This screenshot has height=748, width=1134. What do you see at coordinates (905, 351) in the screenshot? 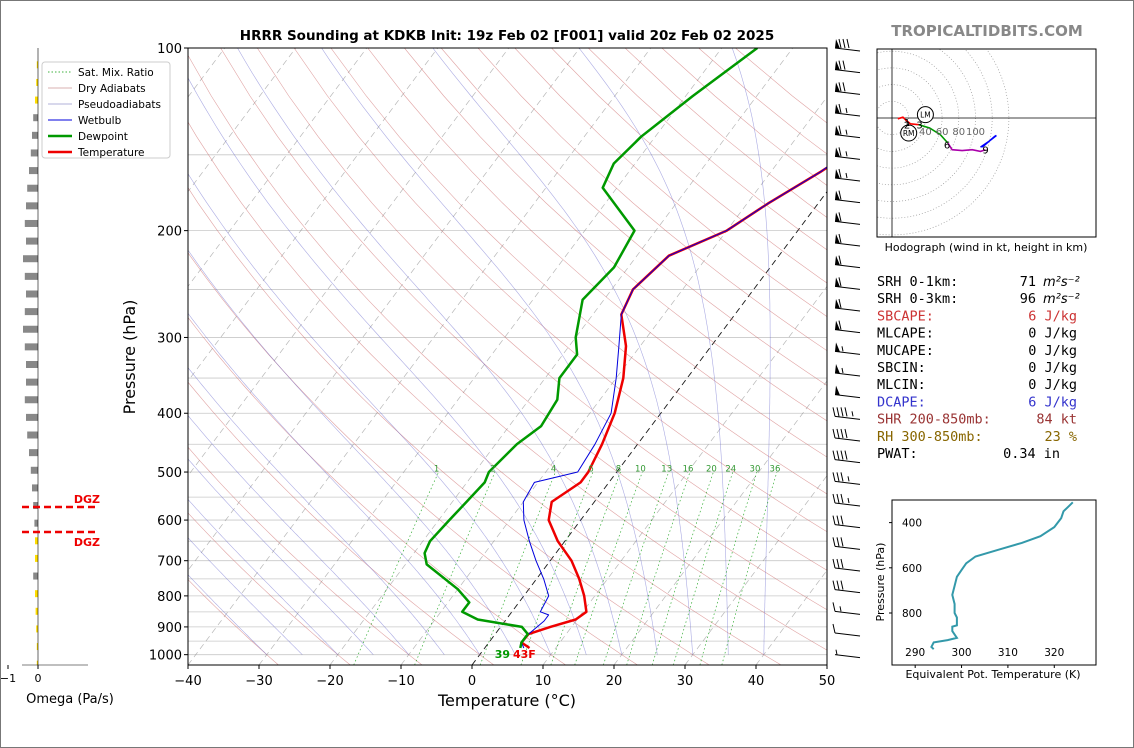
I see `index-label: MUCAPE:` at bounding box center [905, 351].